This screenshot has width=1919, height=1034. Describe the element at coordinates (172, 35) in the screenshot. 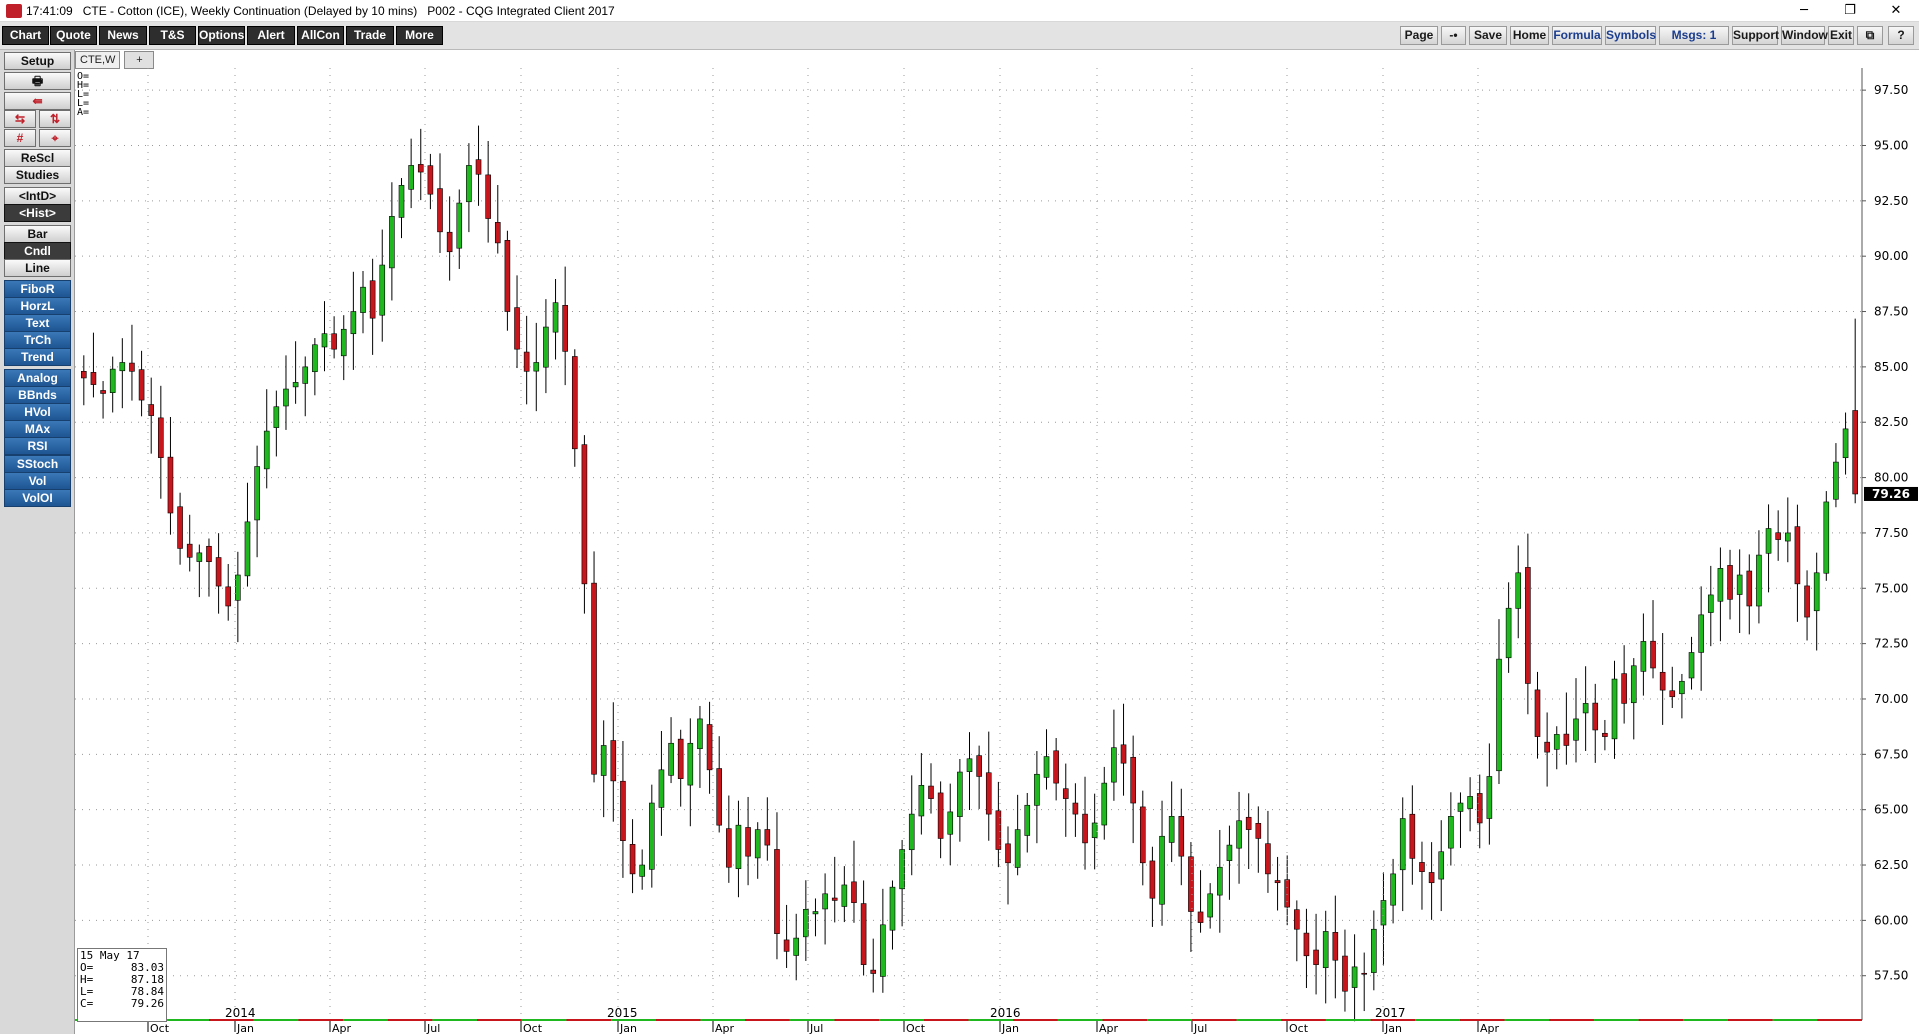

I see `toolbar-t-s-button: T&S` at that location.